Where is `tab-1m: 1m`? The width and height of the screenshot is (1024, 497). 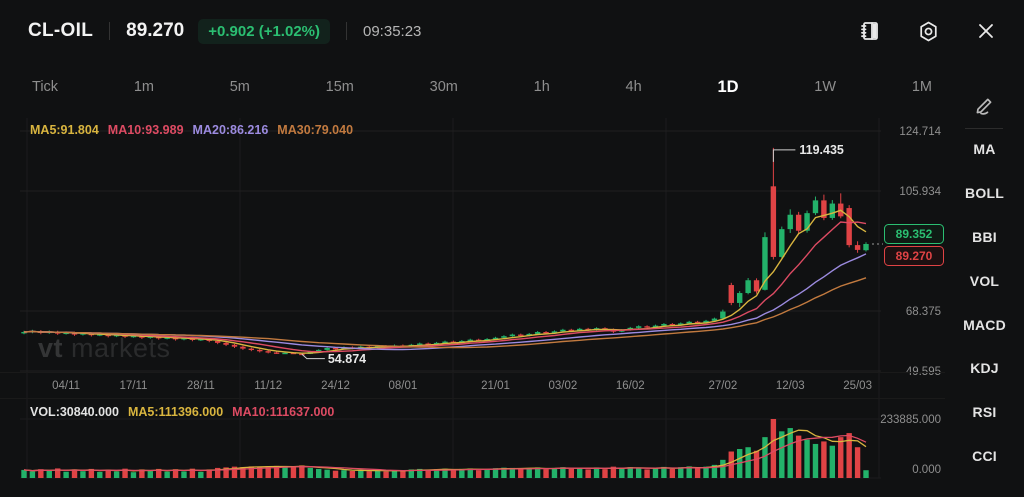 tab-1m: 1m is located at coordinates (143, 87).